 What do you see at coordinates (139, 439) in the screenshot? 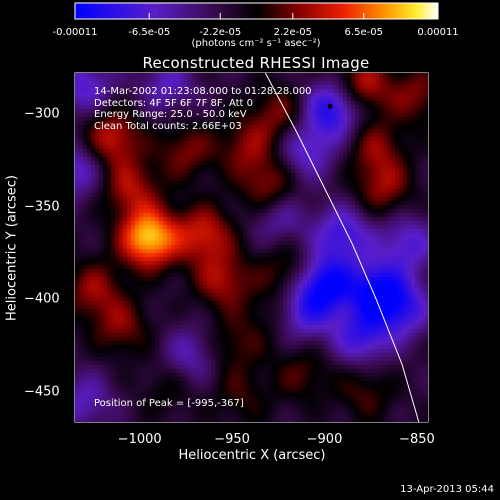
I see `x-tick-label: −1000` at bounding box center [139, 439].